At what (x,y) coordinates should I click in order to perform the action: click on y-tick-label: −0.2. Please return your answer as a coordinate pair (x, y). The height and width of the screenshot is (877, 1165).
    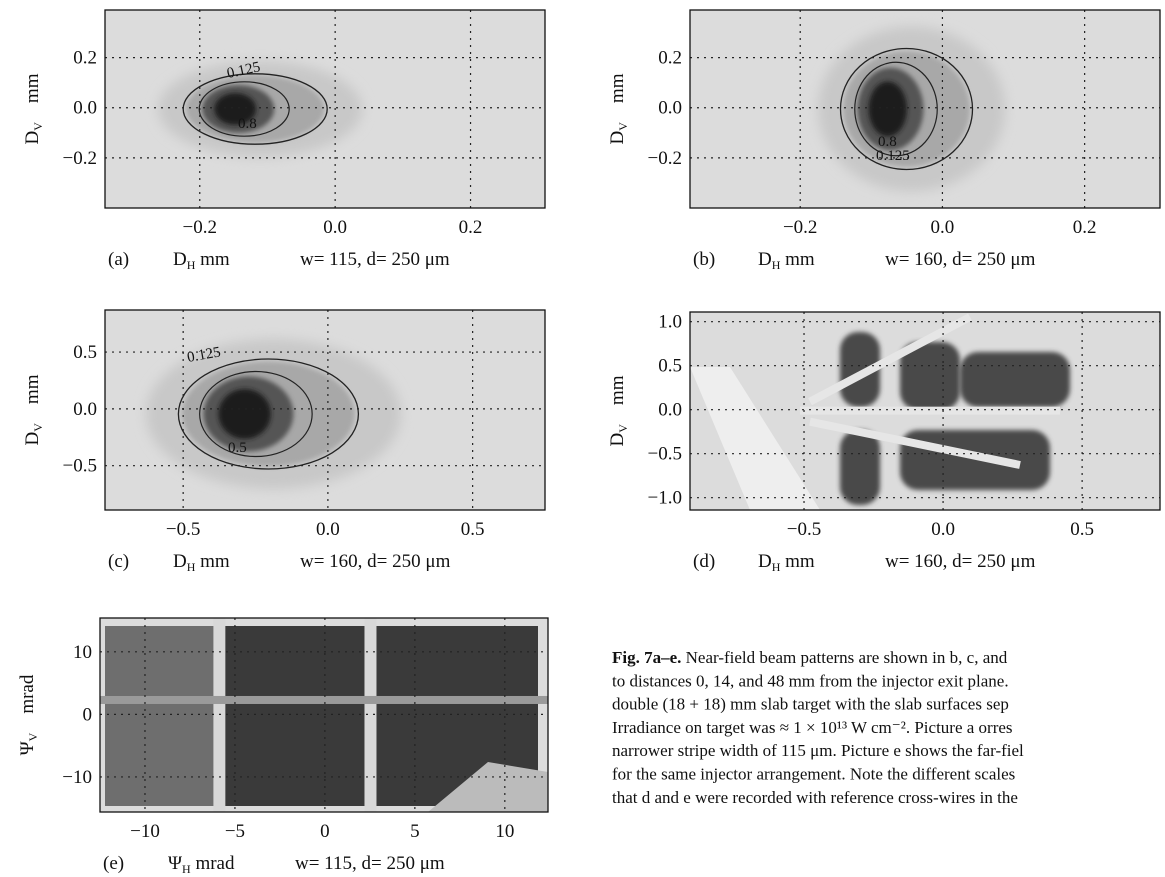
    Looking at the image, I should click on (80, 158).